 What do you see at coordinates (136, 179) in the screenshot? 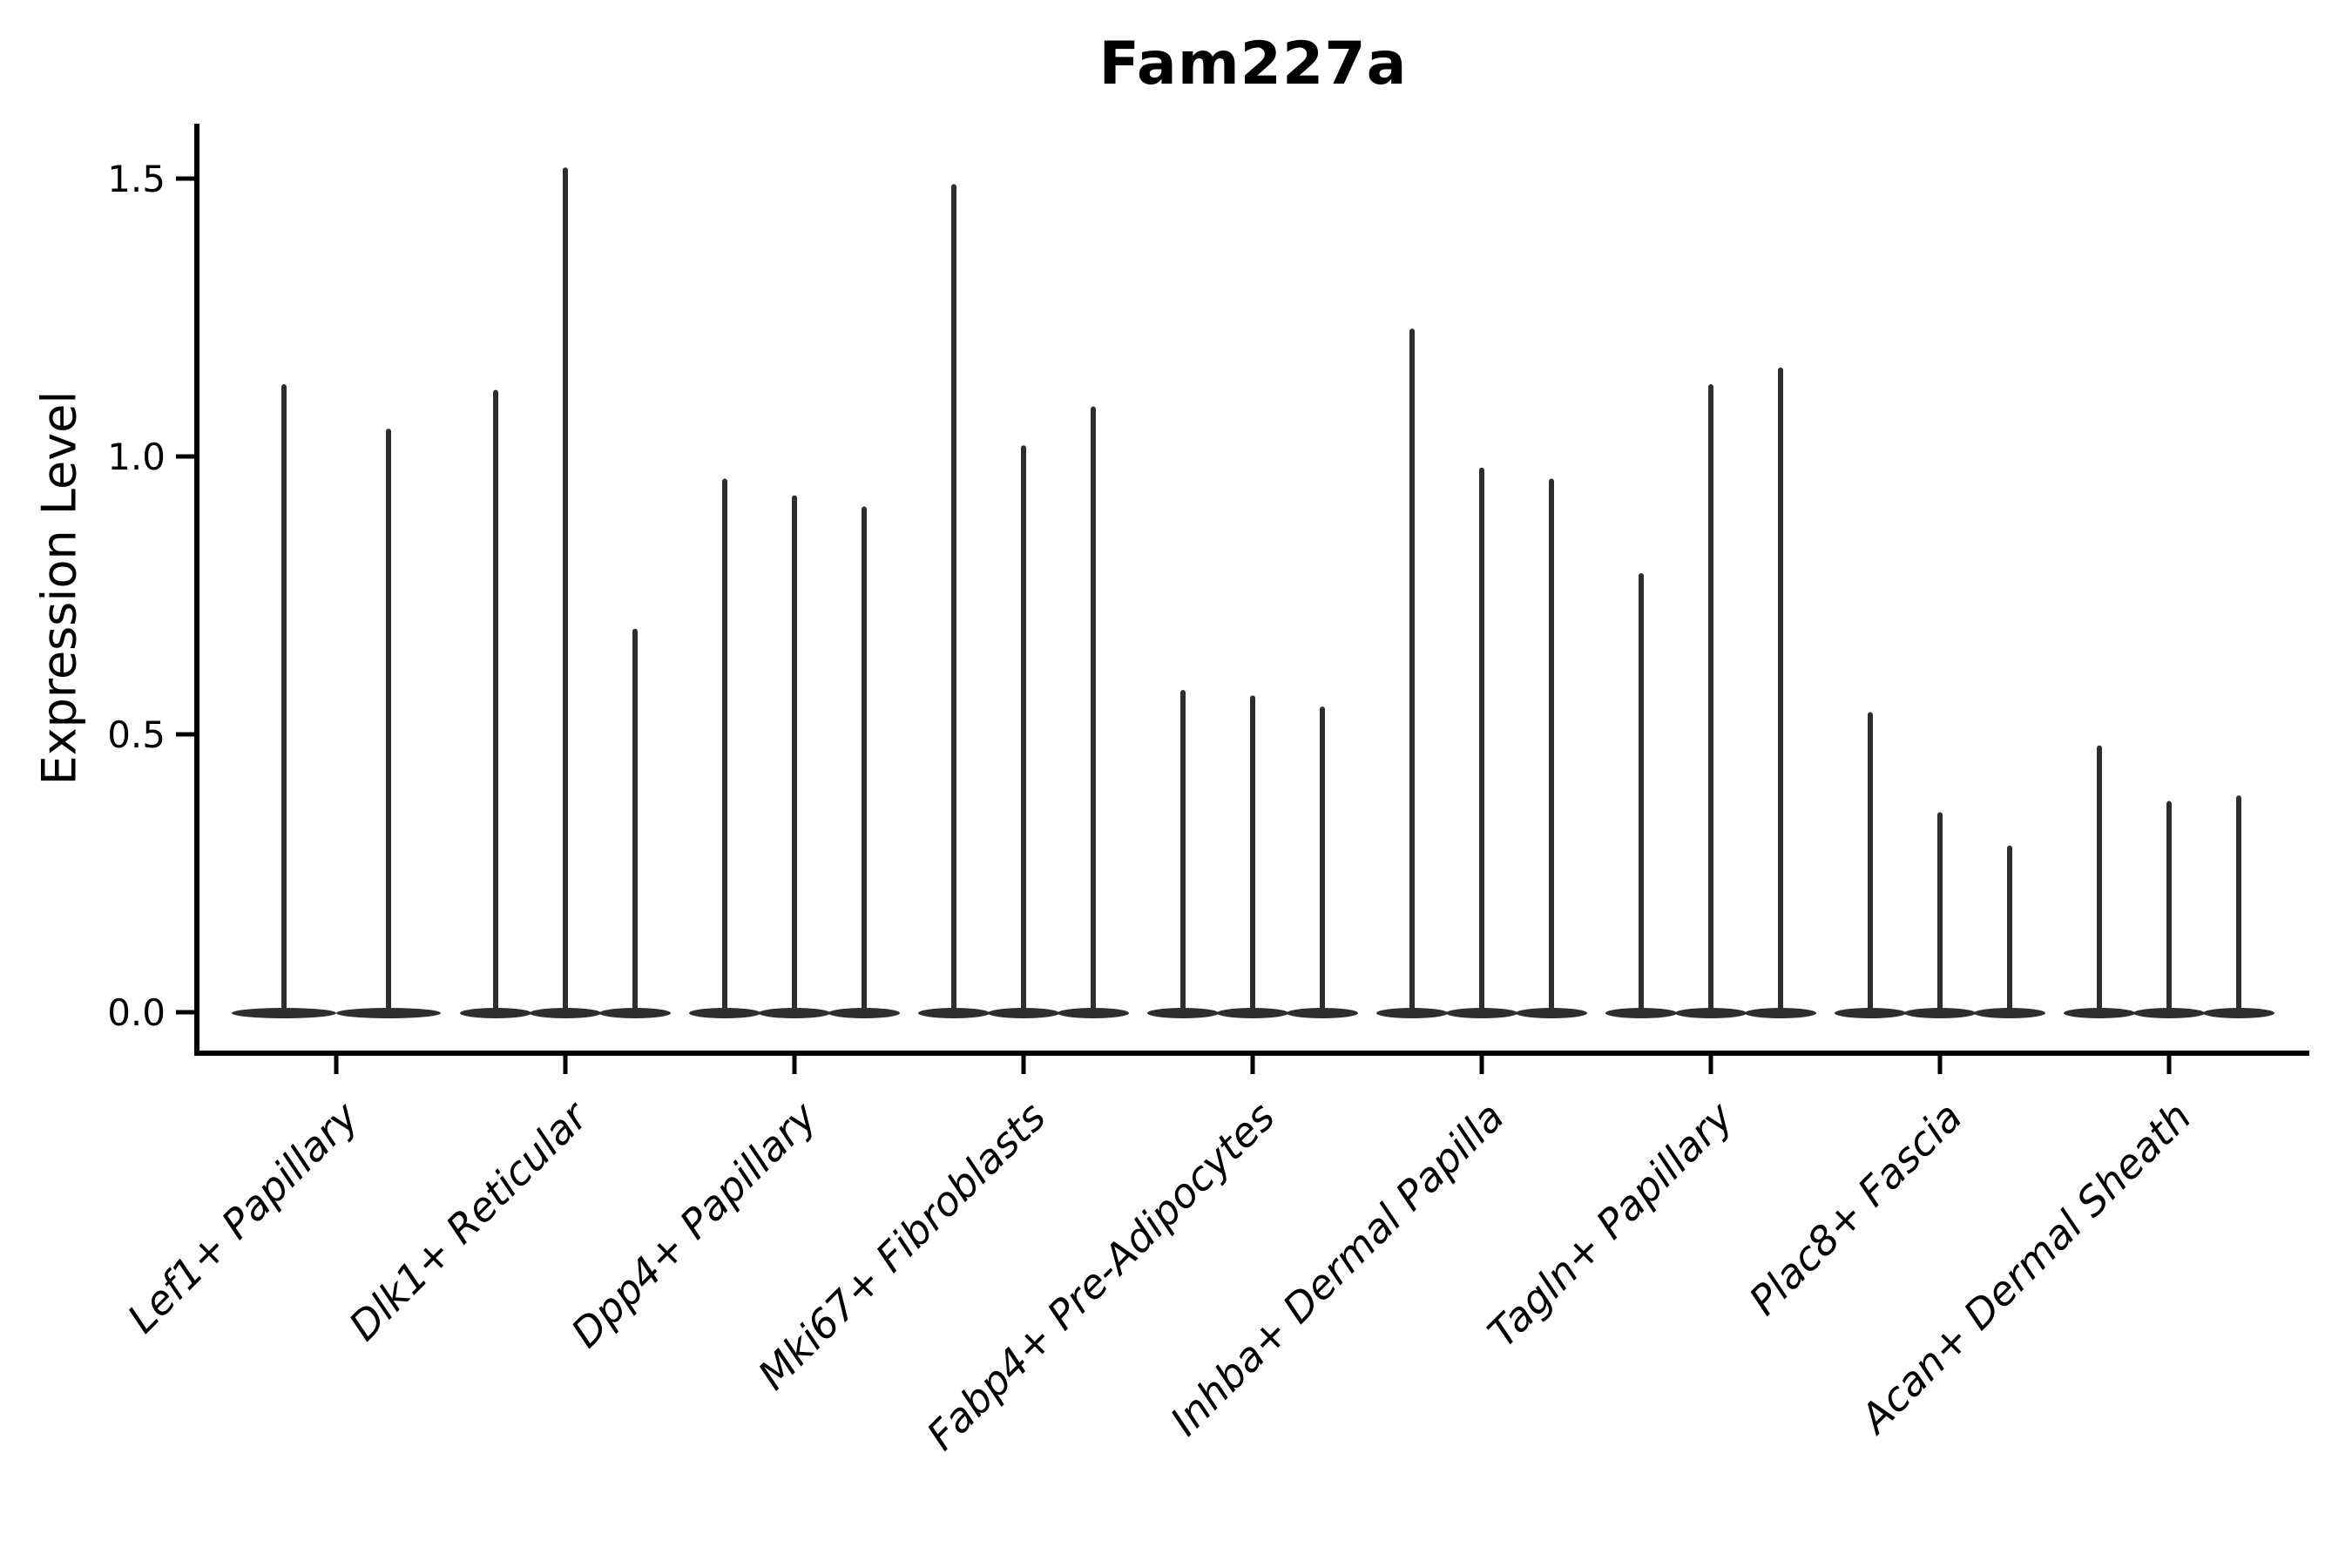
I see `y-tick-label: 1.5` at bounding box center [136, 179].